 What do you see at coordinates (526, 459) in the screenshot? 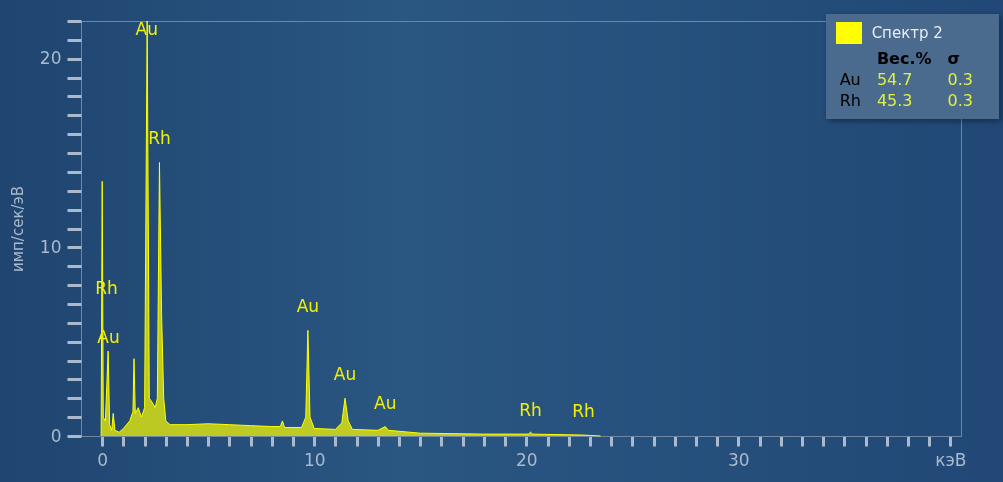
I see `x-tick-label: 20` at bounding box center [526, 459].